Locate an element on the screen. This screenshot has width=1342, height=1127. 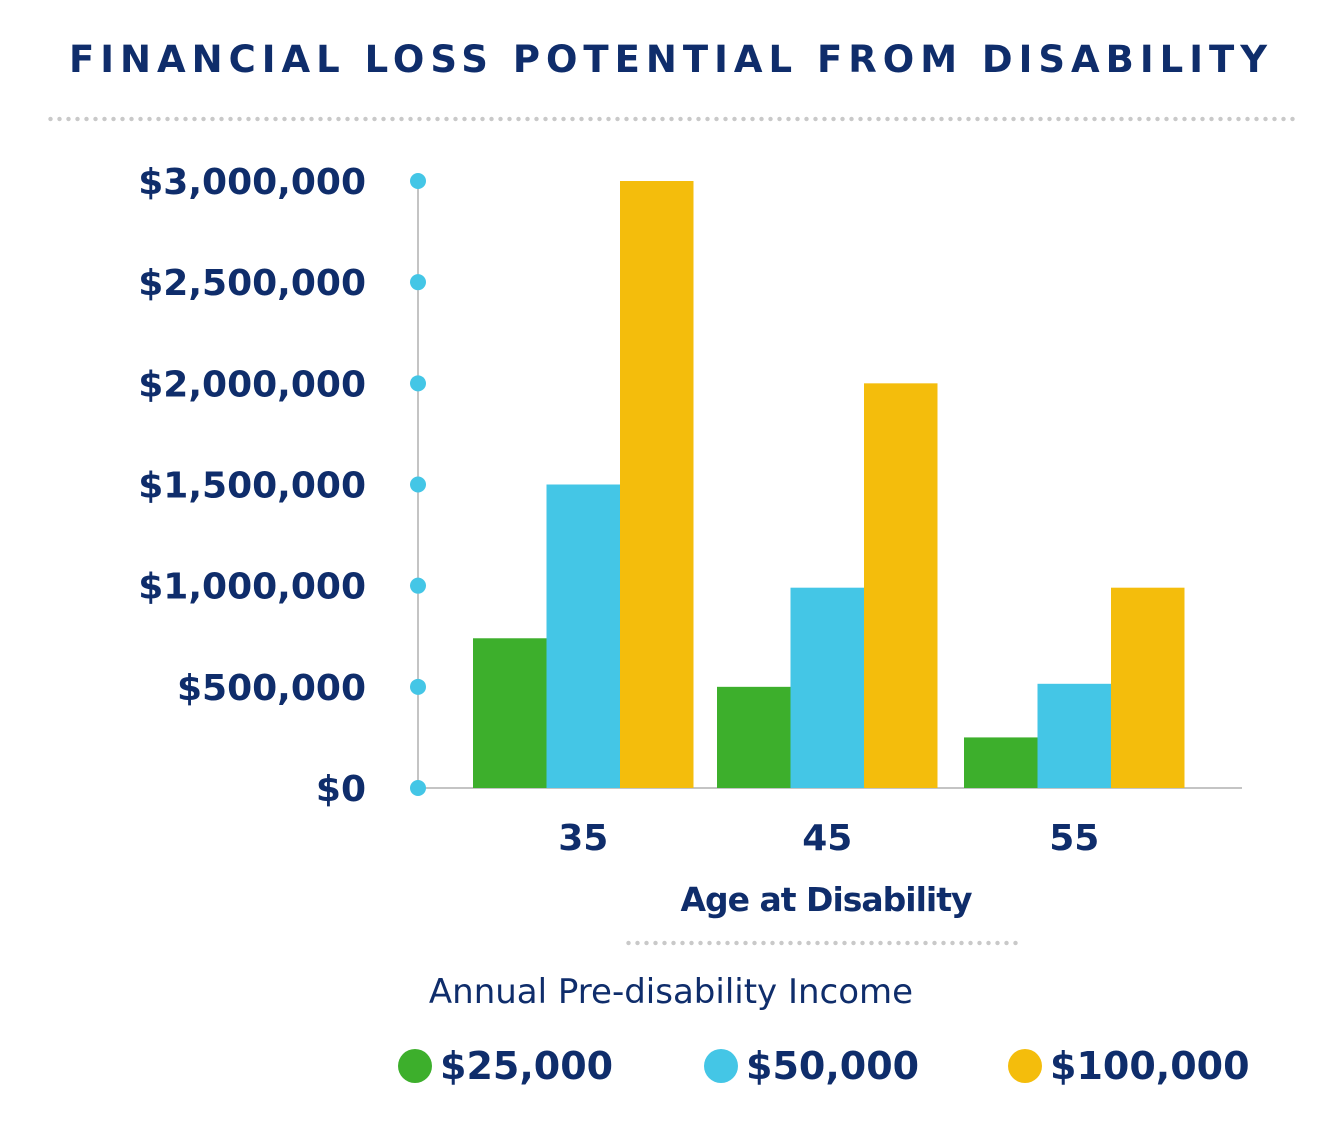
x-tick-label: 35 is located at coordinates (583, 838).